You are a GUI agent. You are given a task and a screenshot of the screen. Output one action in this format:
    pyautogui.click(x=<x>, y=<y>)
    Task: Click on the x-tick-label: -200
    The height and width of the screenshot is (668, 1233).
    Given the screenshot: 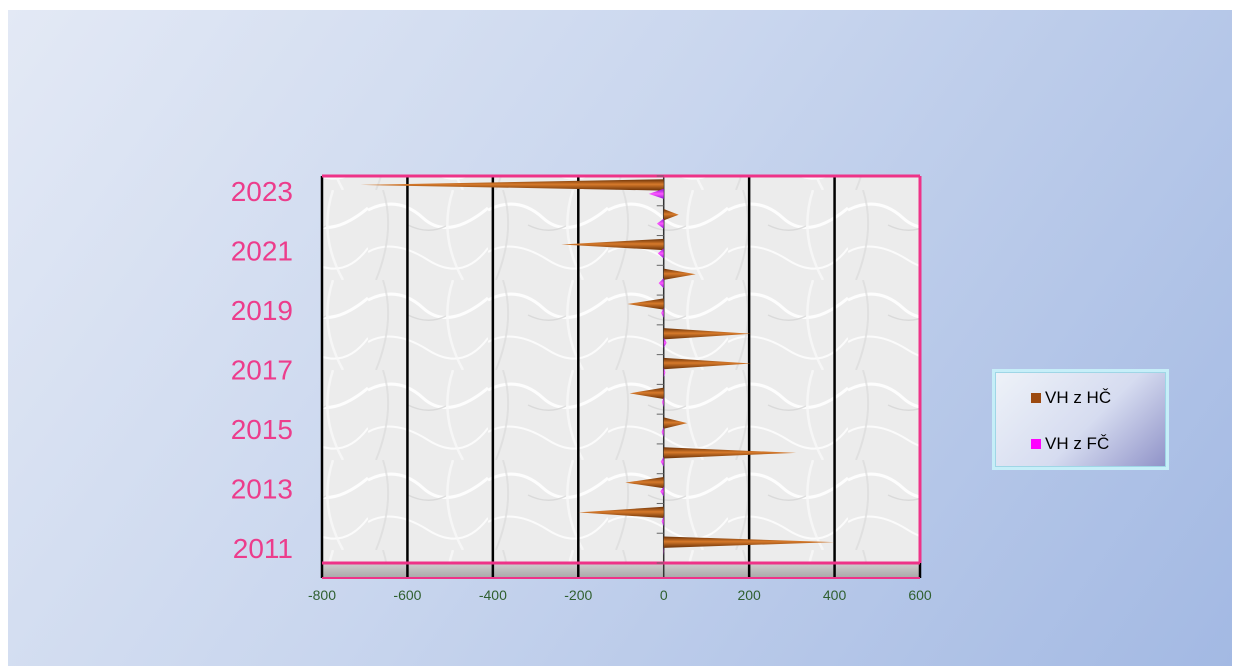 What is the action you would take?
    pyautogui.click(x=578, y=595)
    